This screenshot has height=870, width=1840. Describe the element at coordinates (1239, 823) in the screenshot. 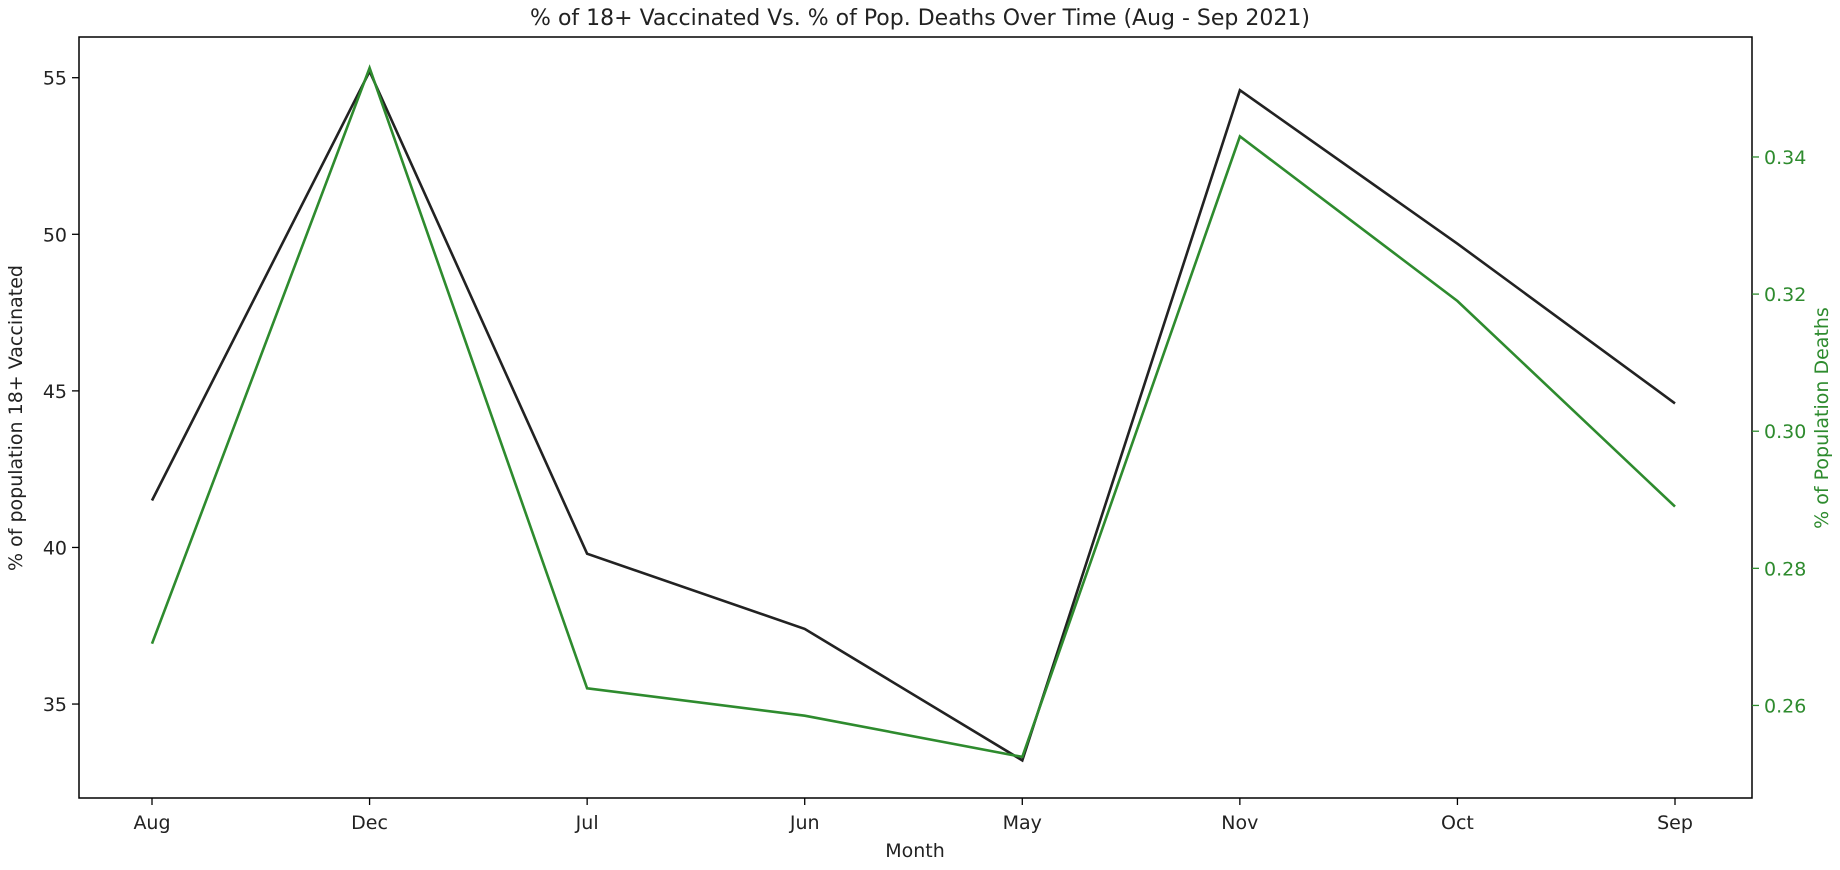

I see `x-tick-label: Nov` at that location.